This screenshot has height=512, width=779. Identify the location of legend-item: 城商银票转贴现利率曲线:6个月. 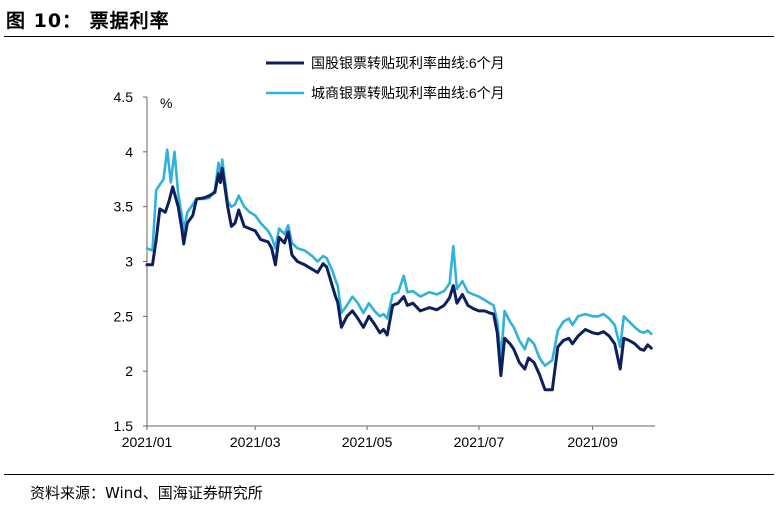
(385, 93).